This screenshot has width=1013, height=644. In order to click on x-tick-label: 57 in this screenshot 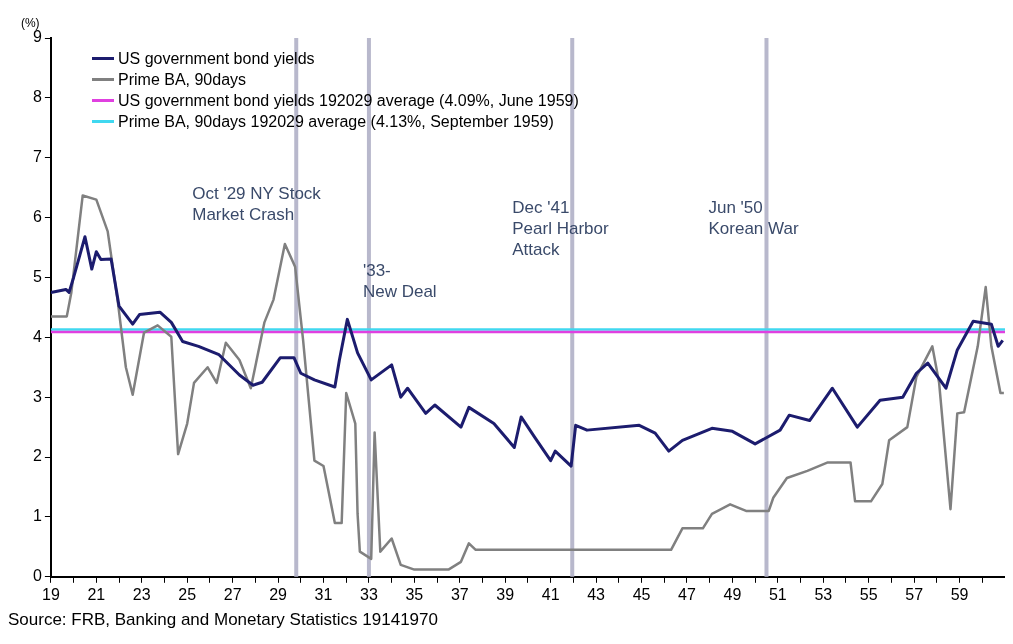, I will do `click(914, 594)`.